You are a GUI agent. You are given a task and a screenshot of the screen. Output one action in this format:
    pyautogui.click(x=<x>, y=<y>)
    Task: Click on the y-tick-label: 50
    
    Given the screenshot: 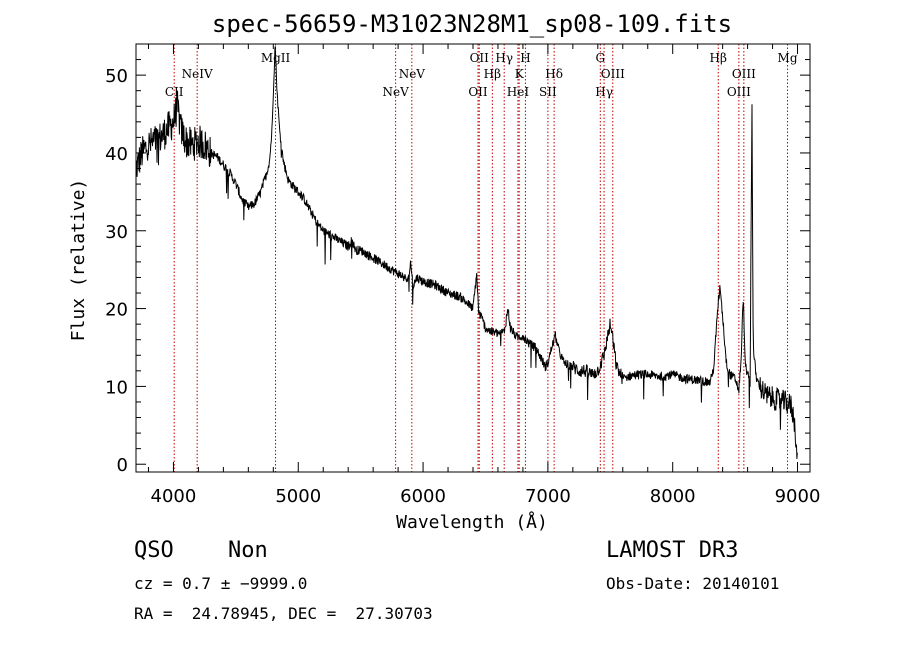 What is the action you would take?
    pyautogui.click(x=116, y=76)
    